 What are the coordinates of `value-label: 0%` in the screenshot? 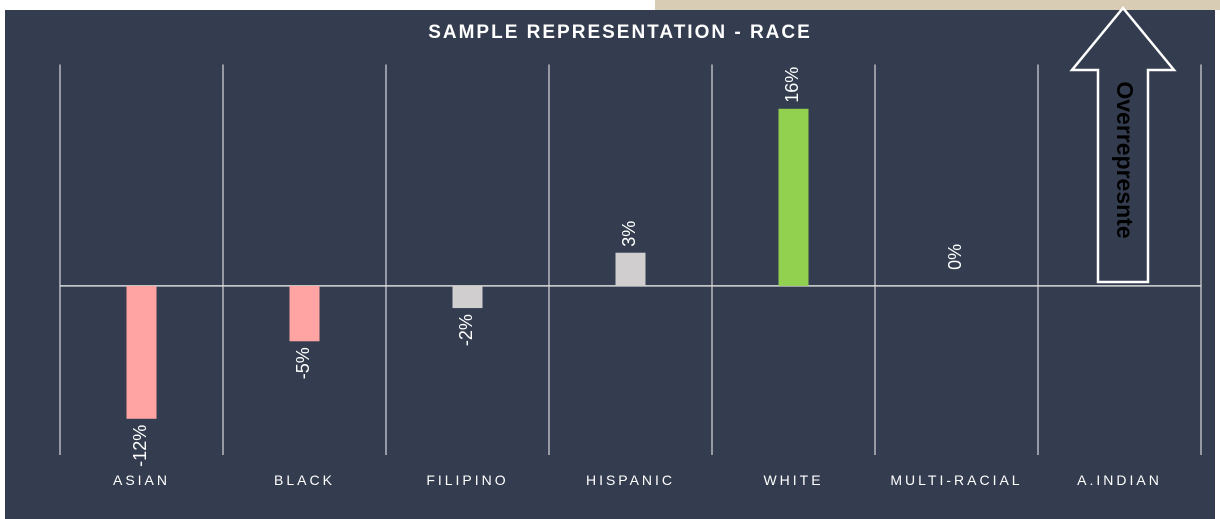 It's located at (955, 257).